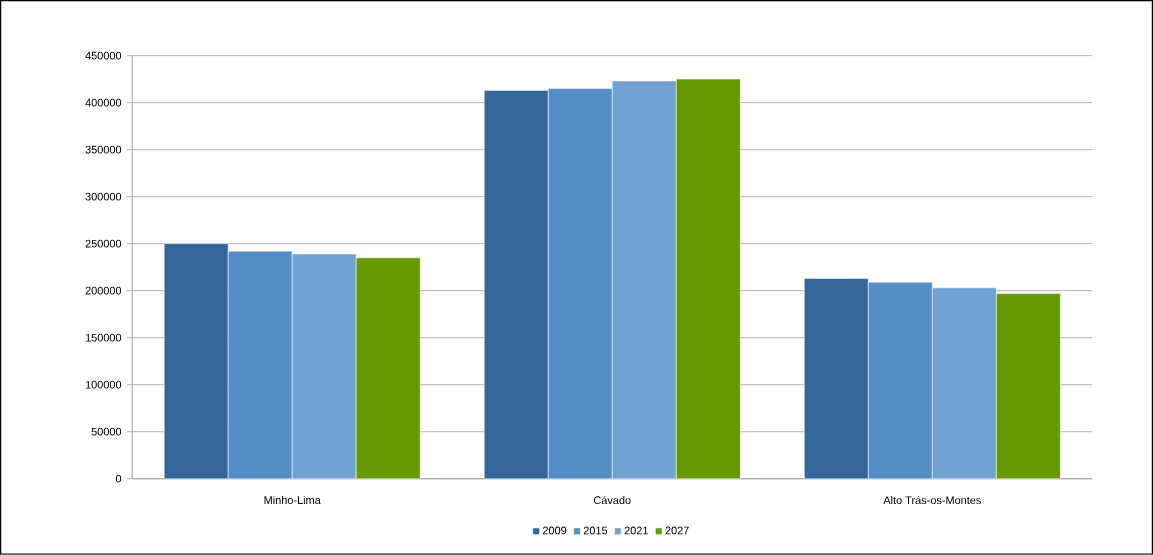  I want to click on legend-label: 2009, so click(554, 530).